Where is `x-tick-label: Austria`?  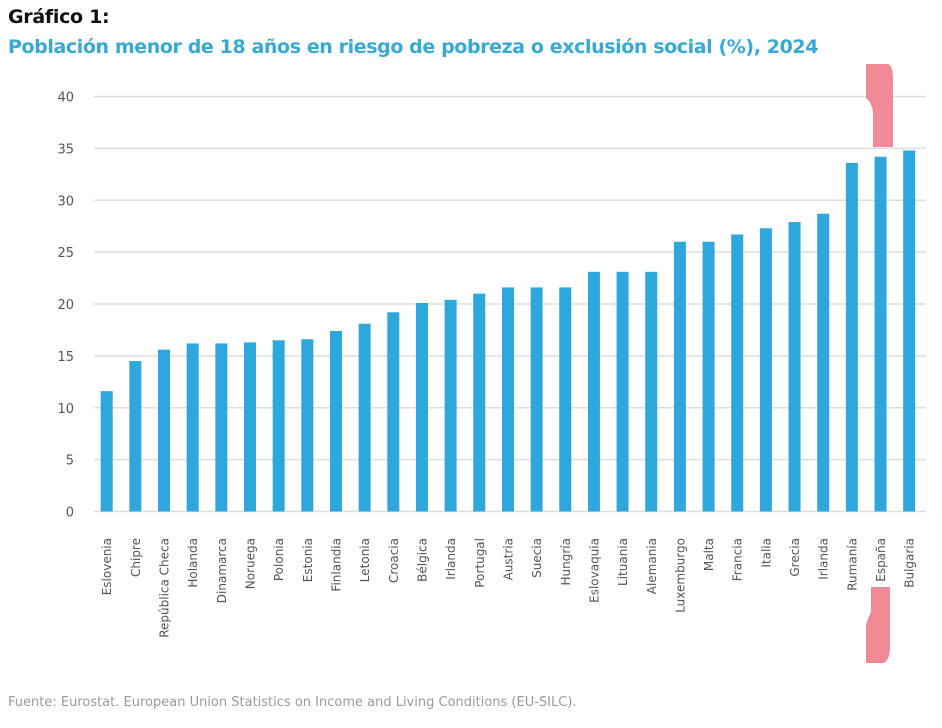 x-tick-label: Austria is located at coordinates (508, 559).